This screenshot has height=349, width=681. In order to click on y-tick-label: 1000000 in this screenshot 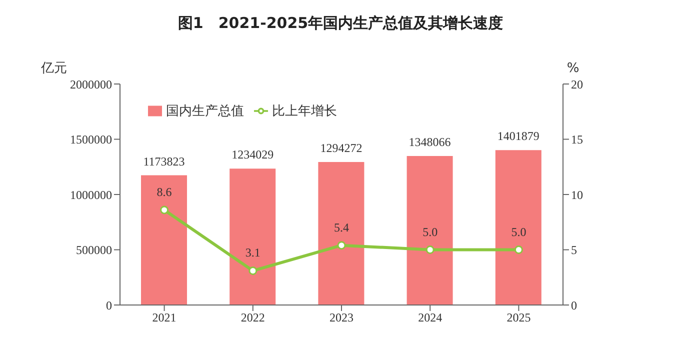, I will do `click(91, 195)`.